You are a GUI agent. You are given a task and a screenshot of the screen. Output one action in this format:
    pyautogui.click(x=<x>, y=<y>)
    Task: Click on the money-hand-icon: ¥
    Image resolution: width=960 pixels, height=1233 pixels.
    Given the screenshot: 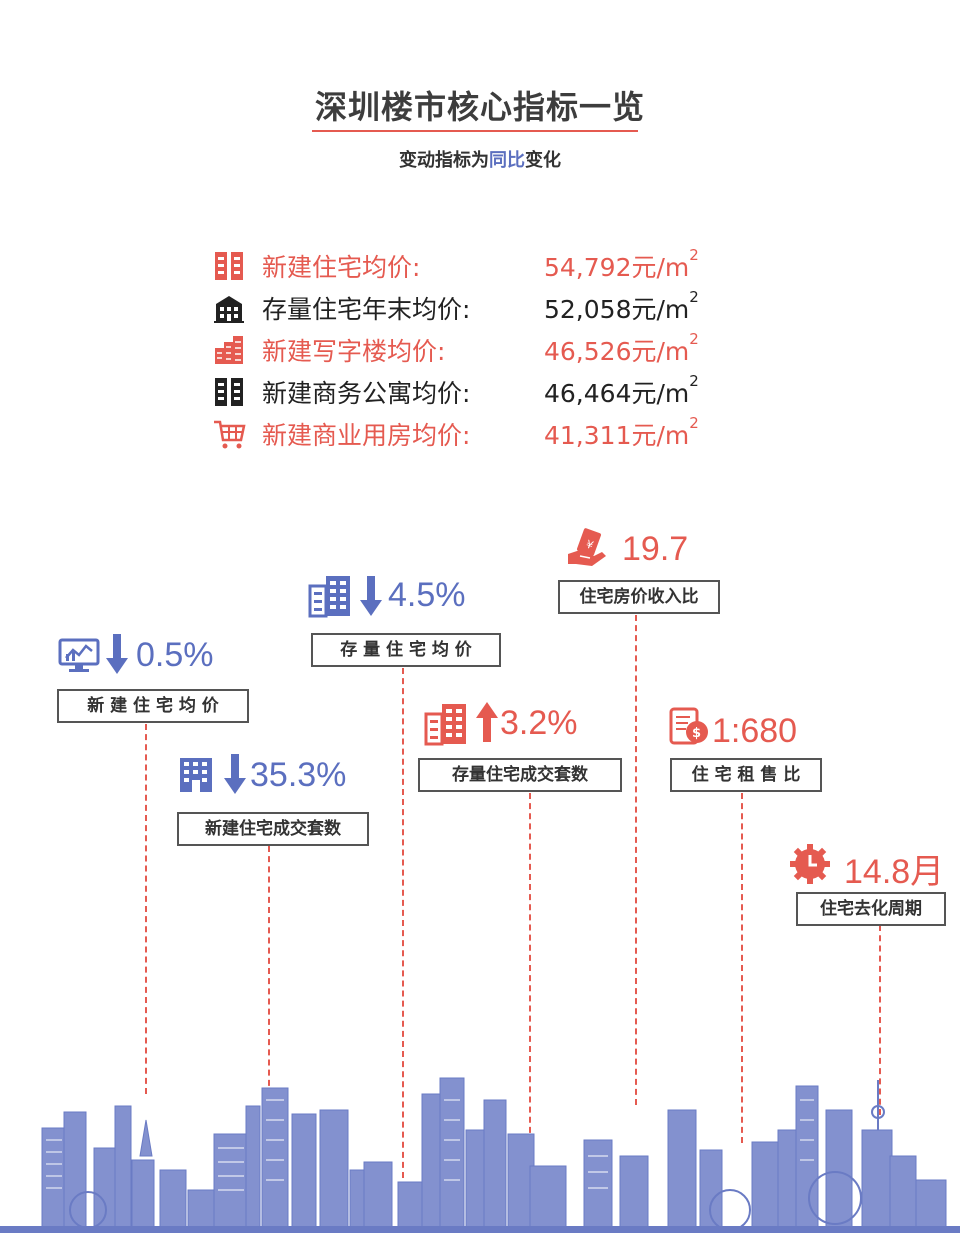 What is the action you would take?
    pyautogui.click(x=587, y=547)
    